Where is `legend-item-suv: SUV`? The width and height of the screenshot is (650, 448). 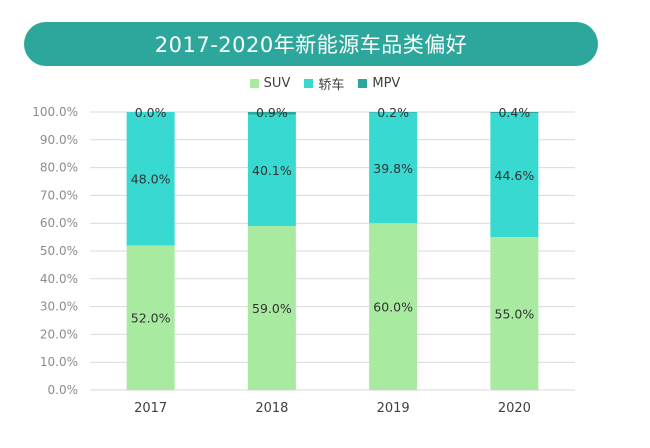
legend-item-suv: SUV is located at coordinates (270, 83).